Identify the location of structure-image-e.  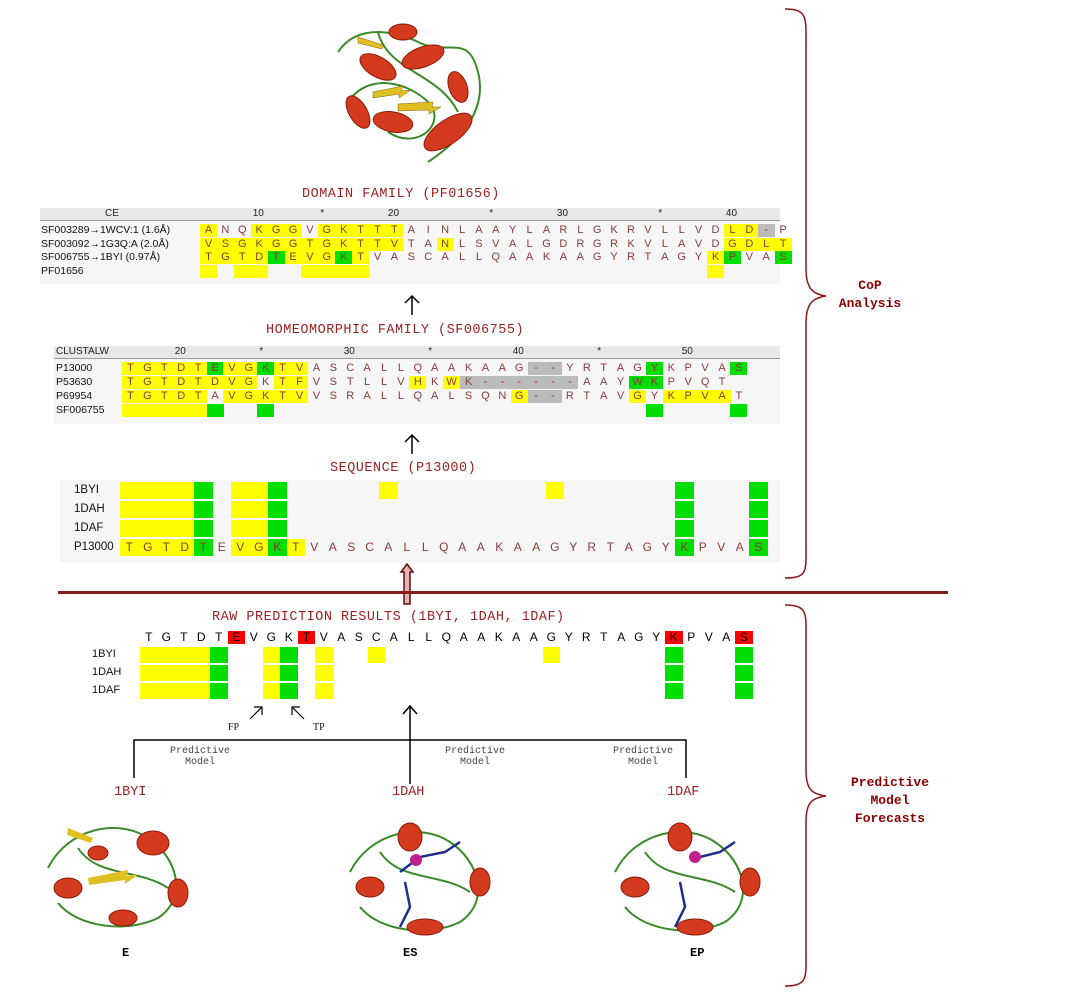
(118, 877).